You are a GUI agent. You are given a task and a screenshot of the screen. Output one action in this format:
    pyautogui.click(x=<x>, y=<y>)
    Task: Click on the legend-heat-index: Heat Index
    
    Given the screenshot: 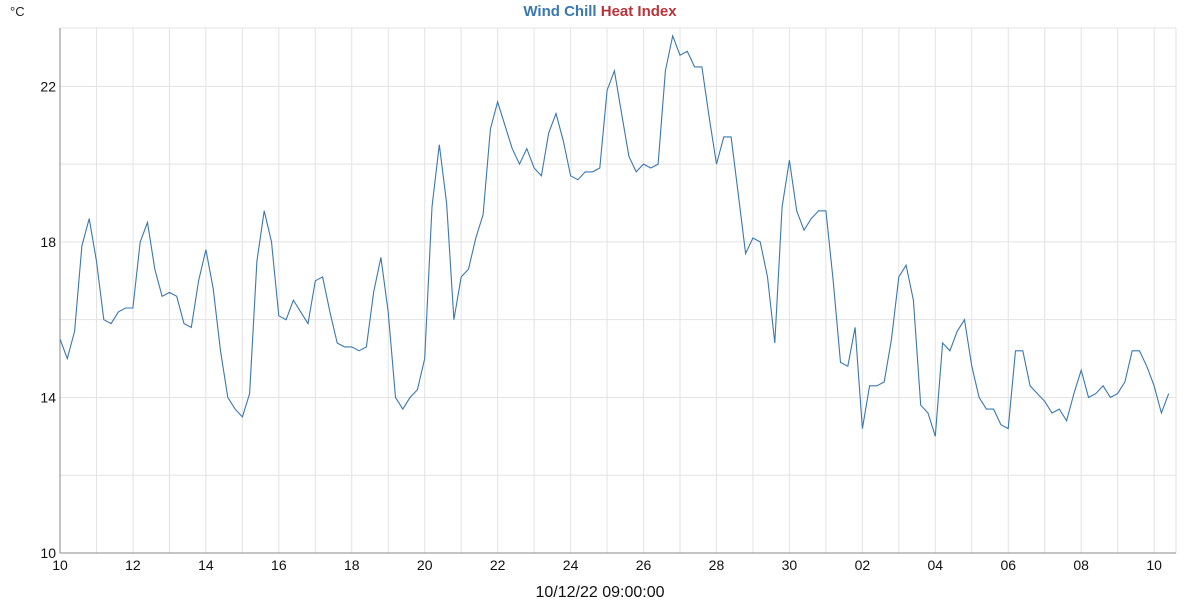 What is the action you would take?
    pyautogui.click(x=638, y=11)
    